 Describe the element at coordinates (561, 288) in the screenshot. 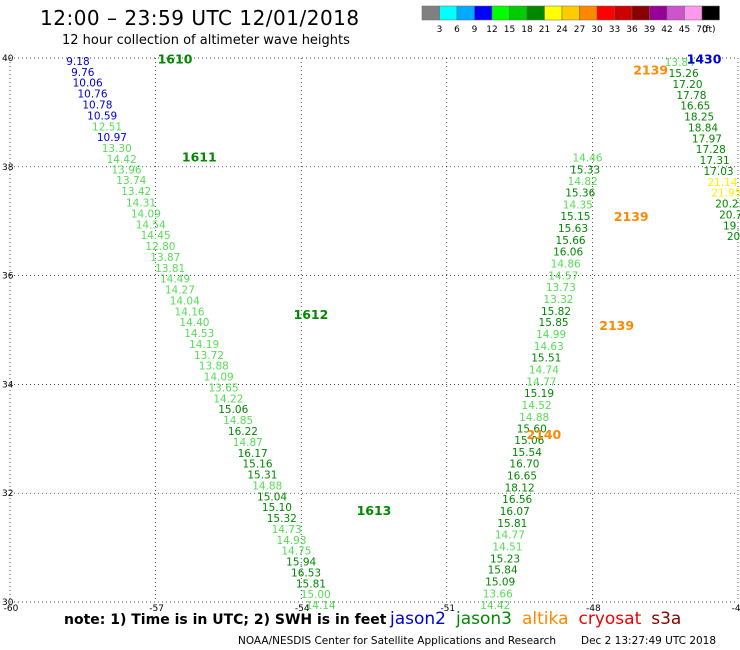

I see `wave-height-value: 13.73` at that location.